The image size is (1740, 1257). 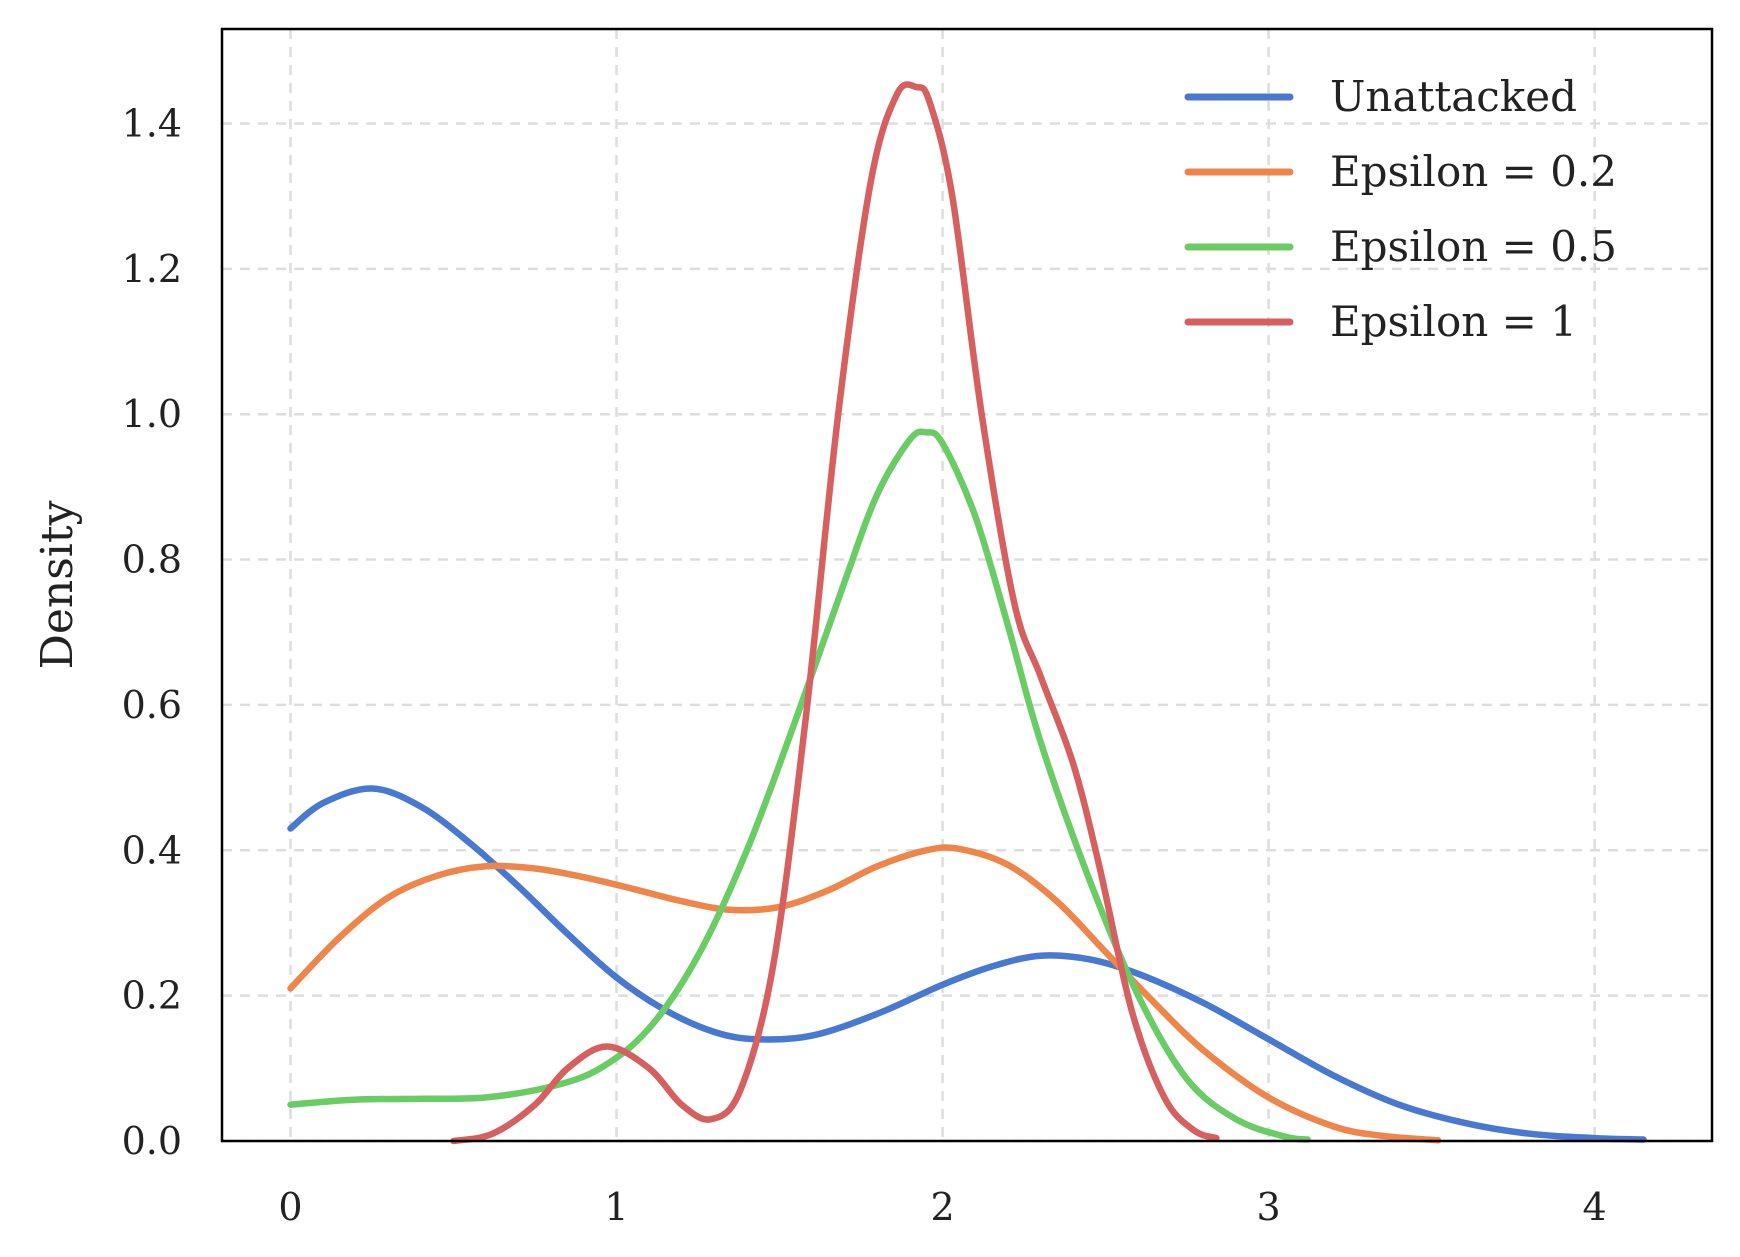 What do you see at coordinates (152, 705) in the screenshot?
I see `y-tick-label: 0.6` at bounding box center [152, 705].